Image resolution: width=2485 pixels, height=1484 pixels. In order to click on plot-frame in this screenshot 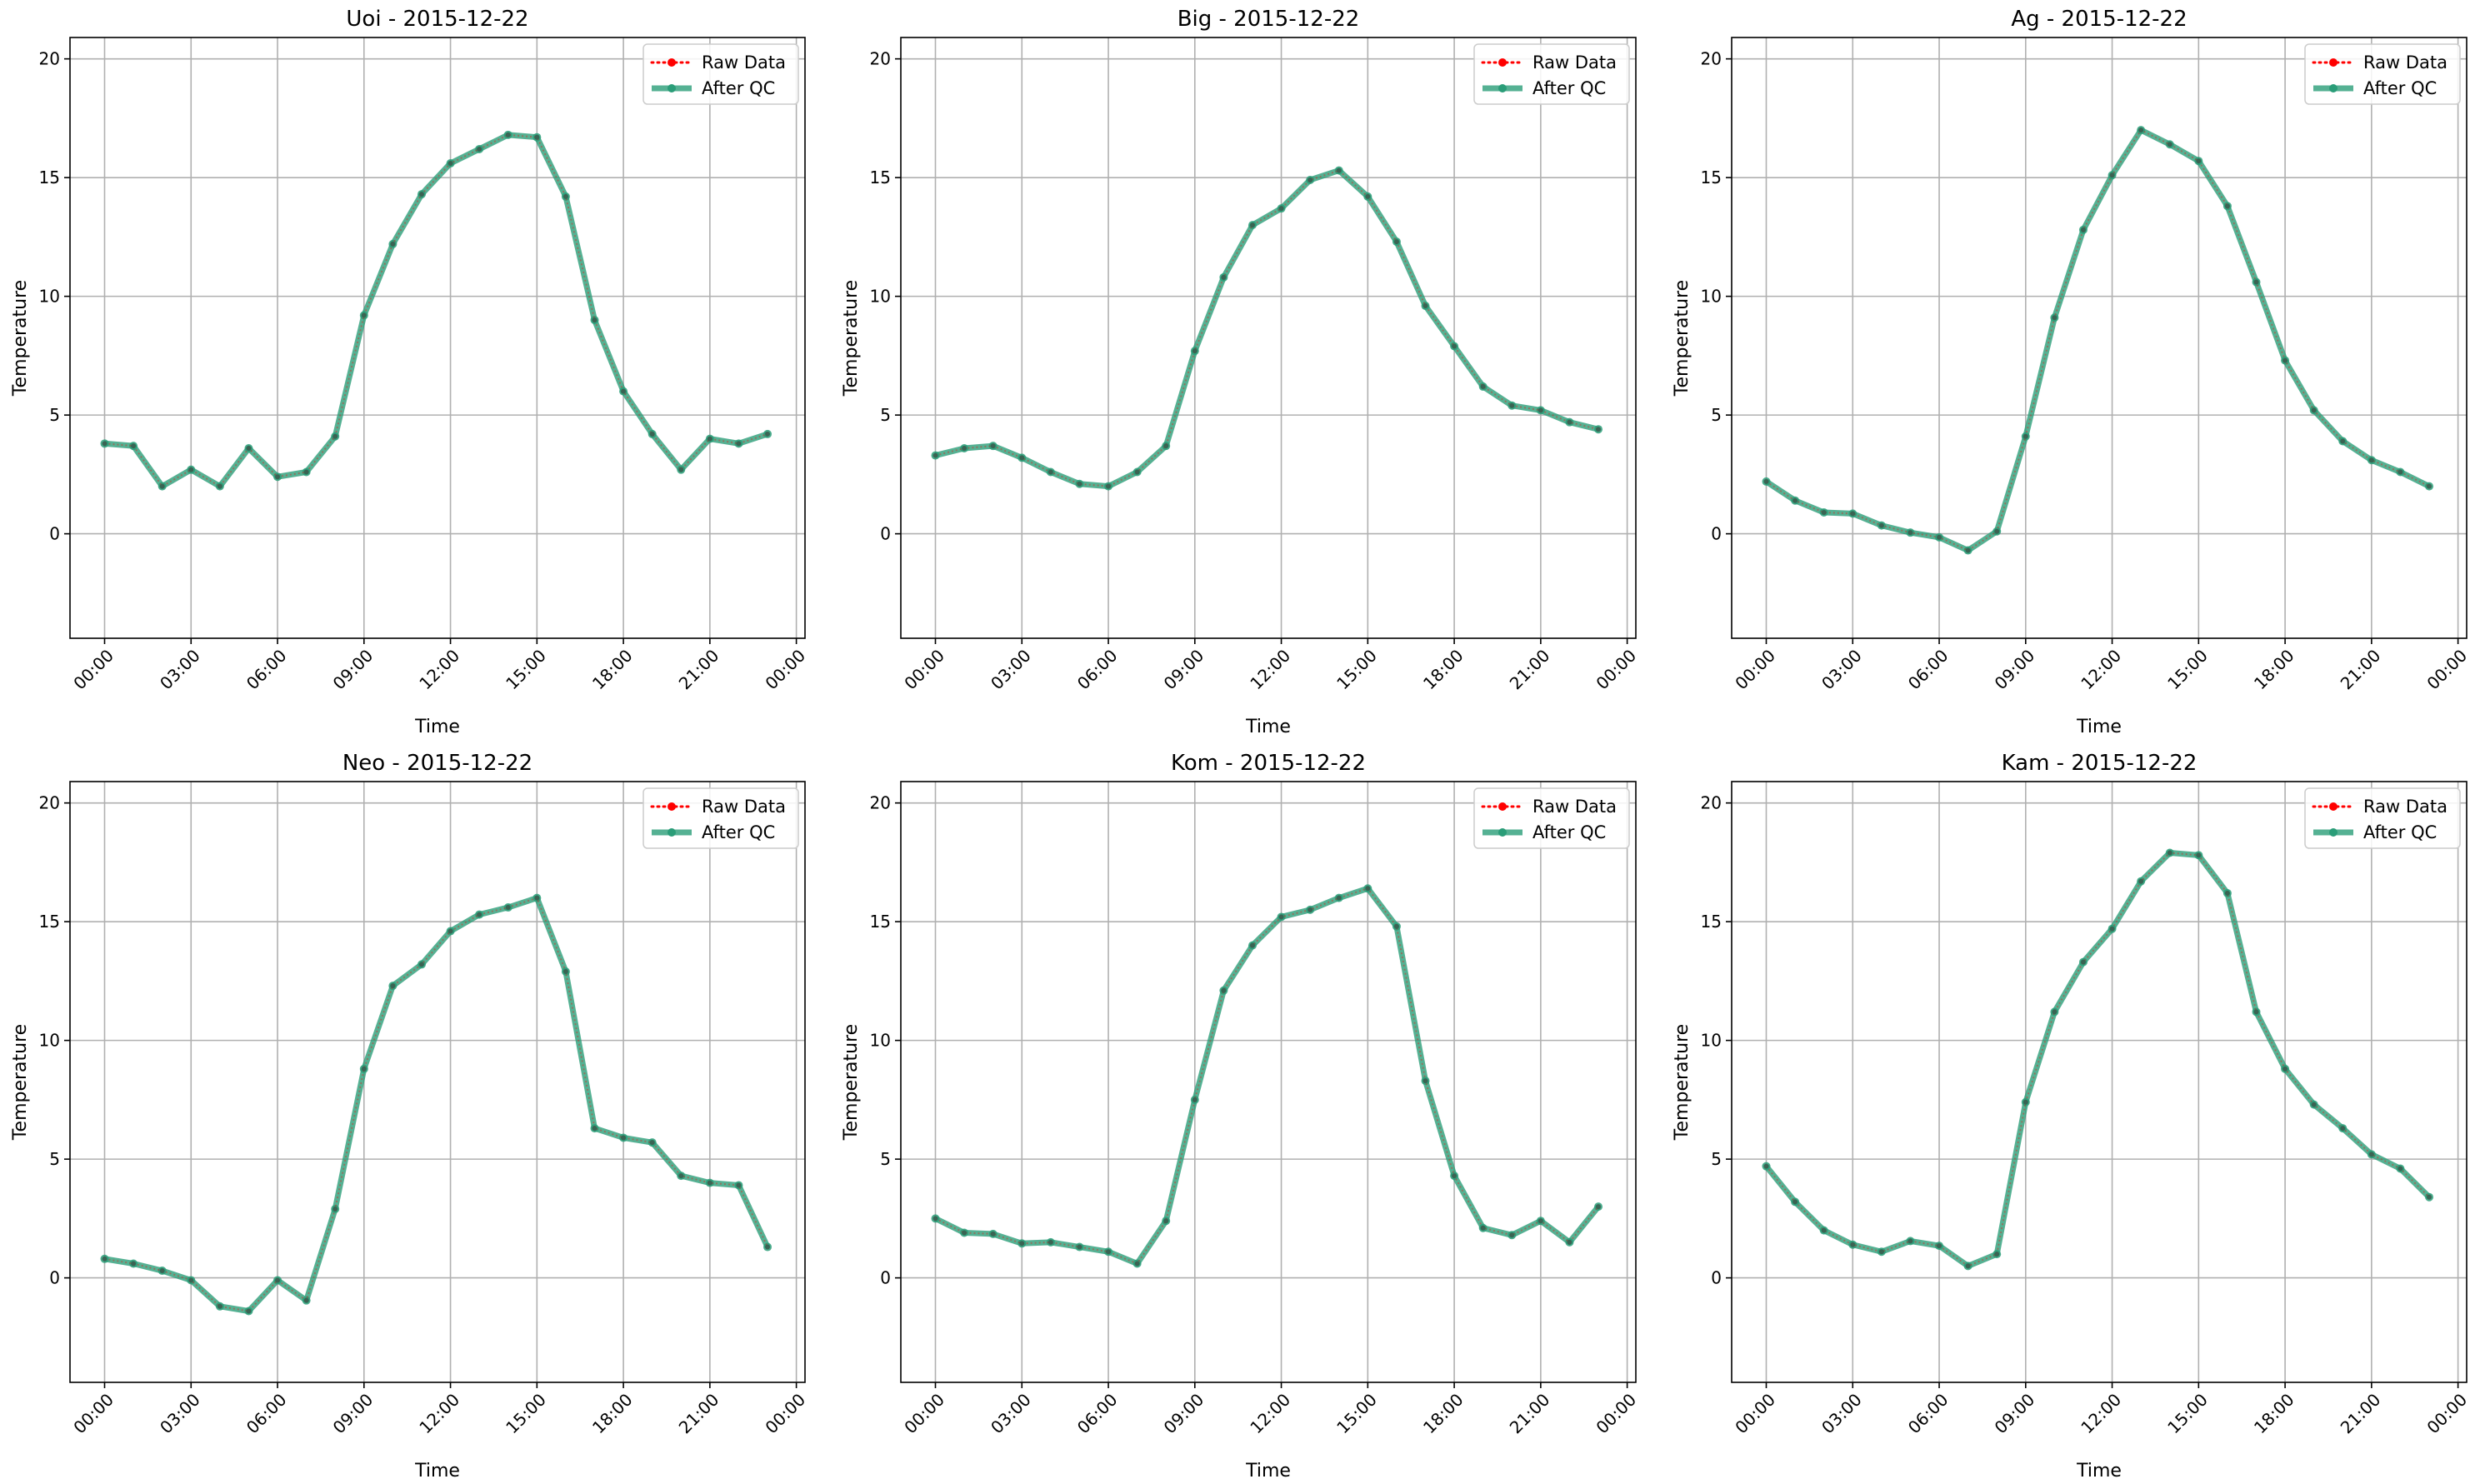, I will do `click(1268, 1082)`.